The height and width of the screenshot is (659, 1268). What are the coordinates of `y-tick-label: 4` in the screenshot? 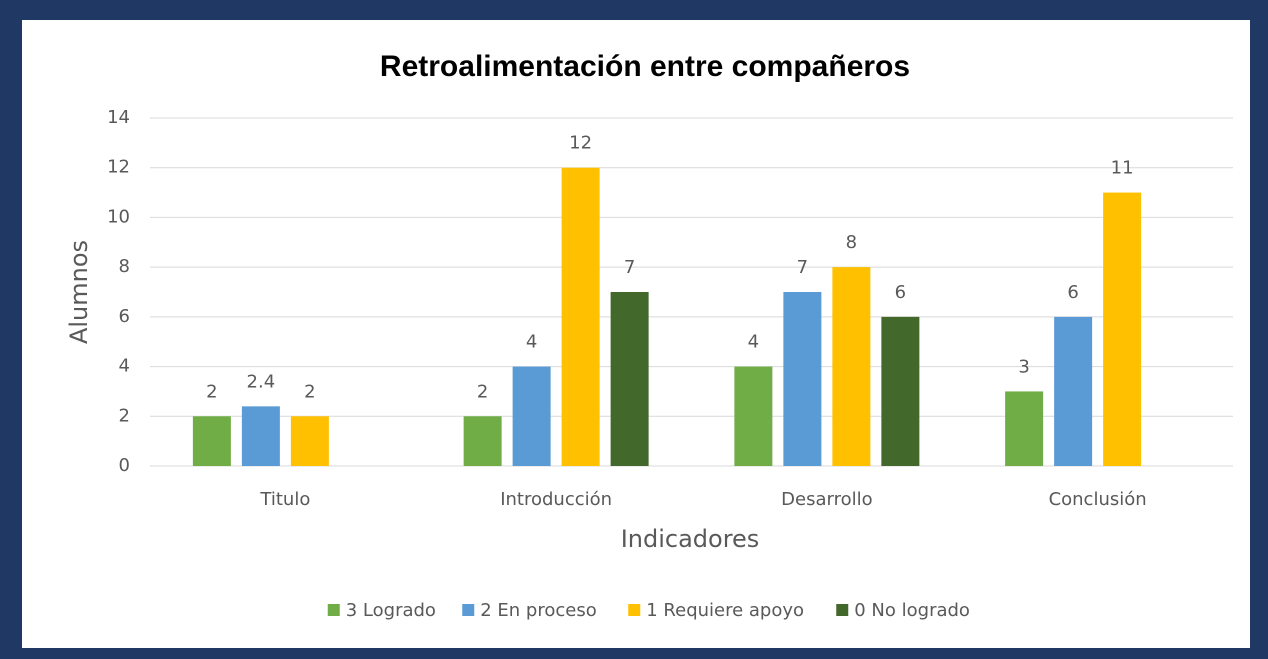 It's located at (124, 366).